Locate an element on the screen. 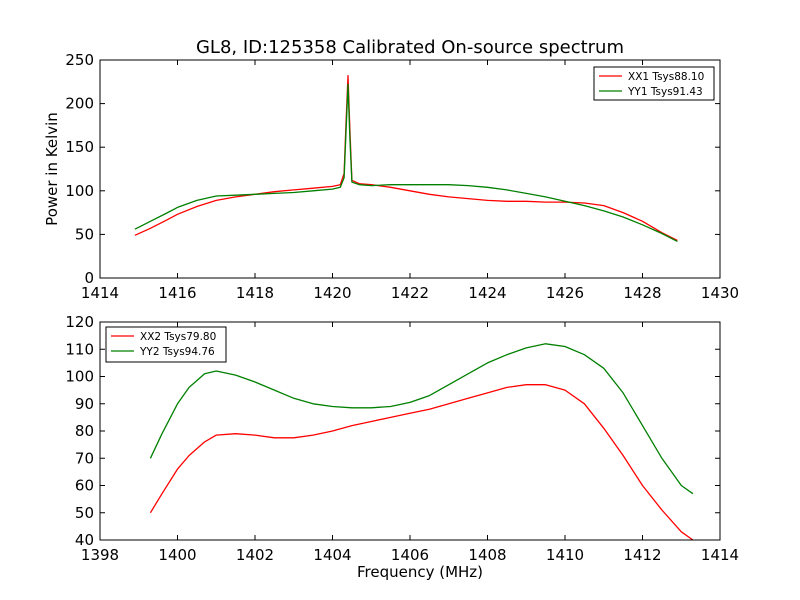 This screenshot has width=800, height=600. x-tick-label: 1424 is located at coordinates (487, 293).